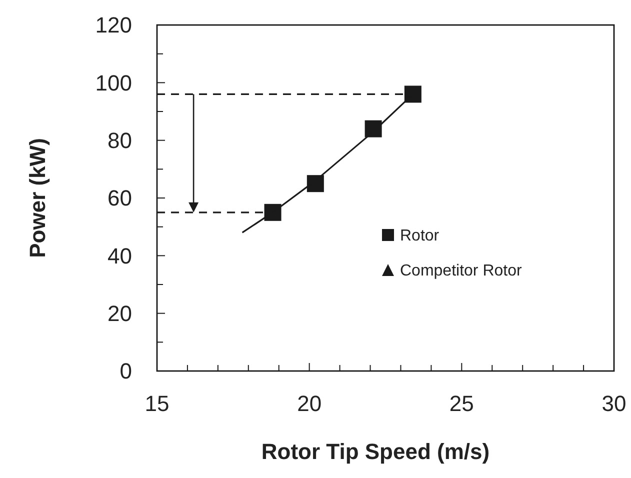 Image resolution: width=631 pixels, height=478 pixels. I want to click on point, so click(413, 94).